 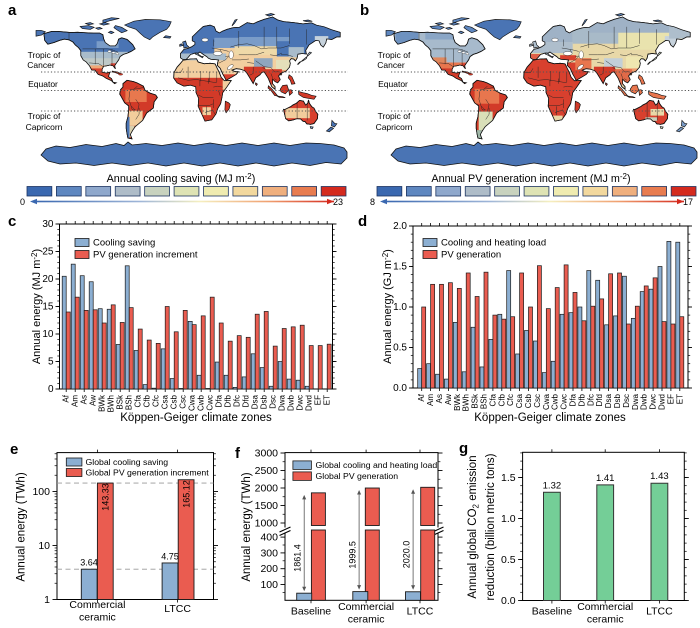 I want to click on svg-text:Global cooling and heating loa: Global cooling and heating load, so click(x=377, y=465).